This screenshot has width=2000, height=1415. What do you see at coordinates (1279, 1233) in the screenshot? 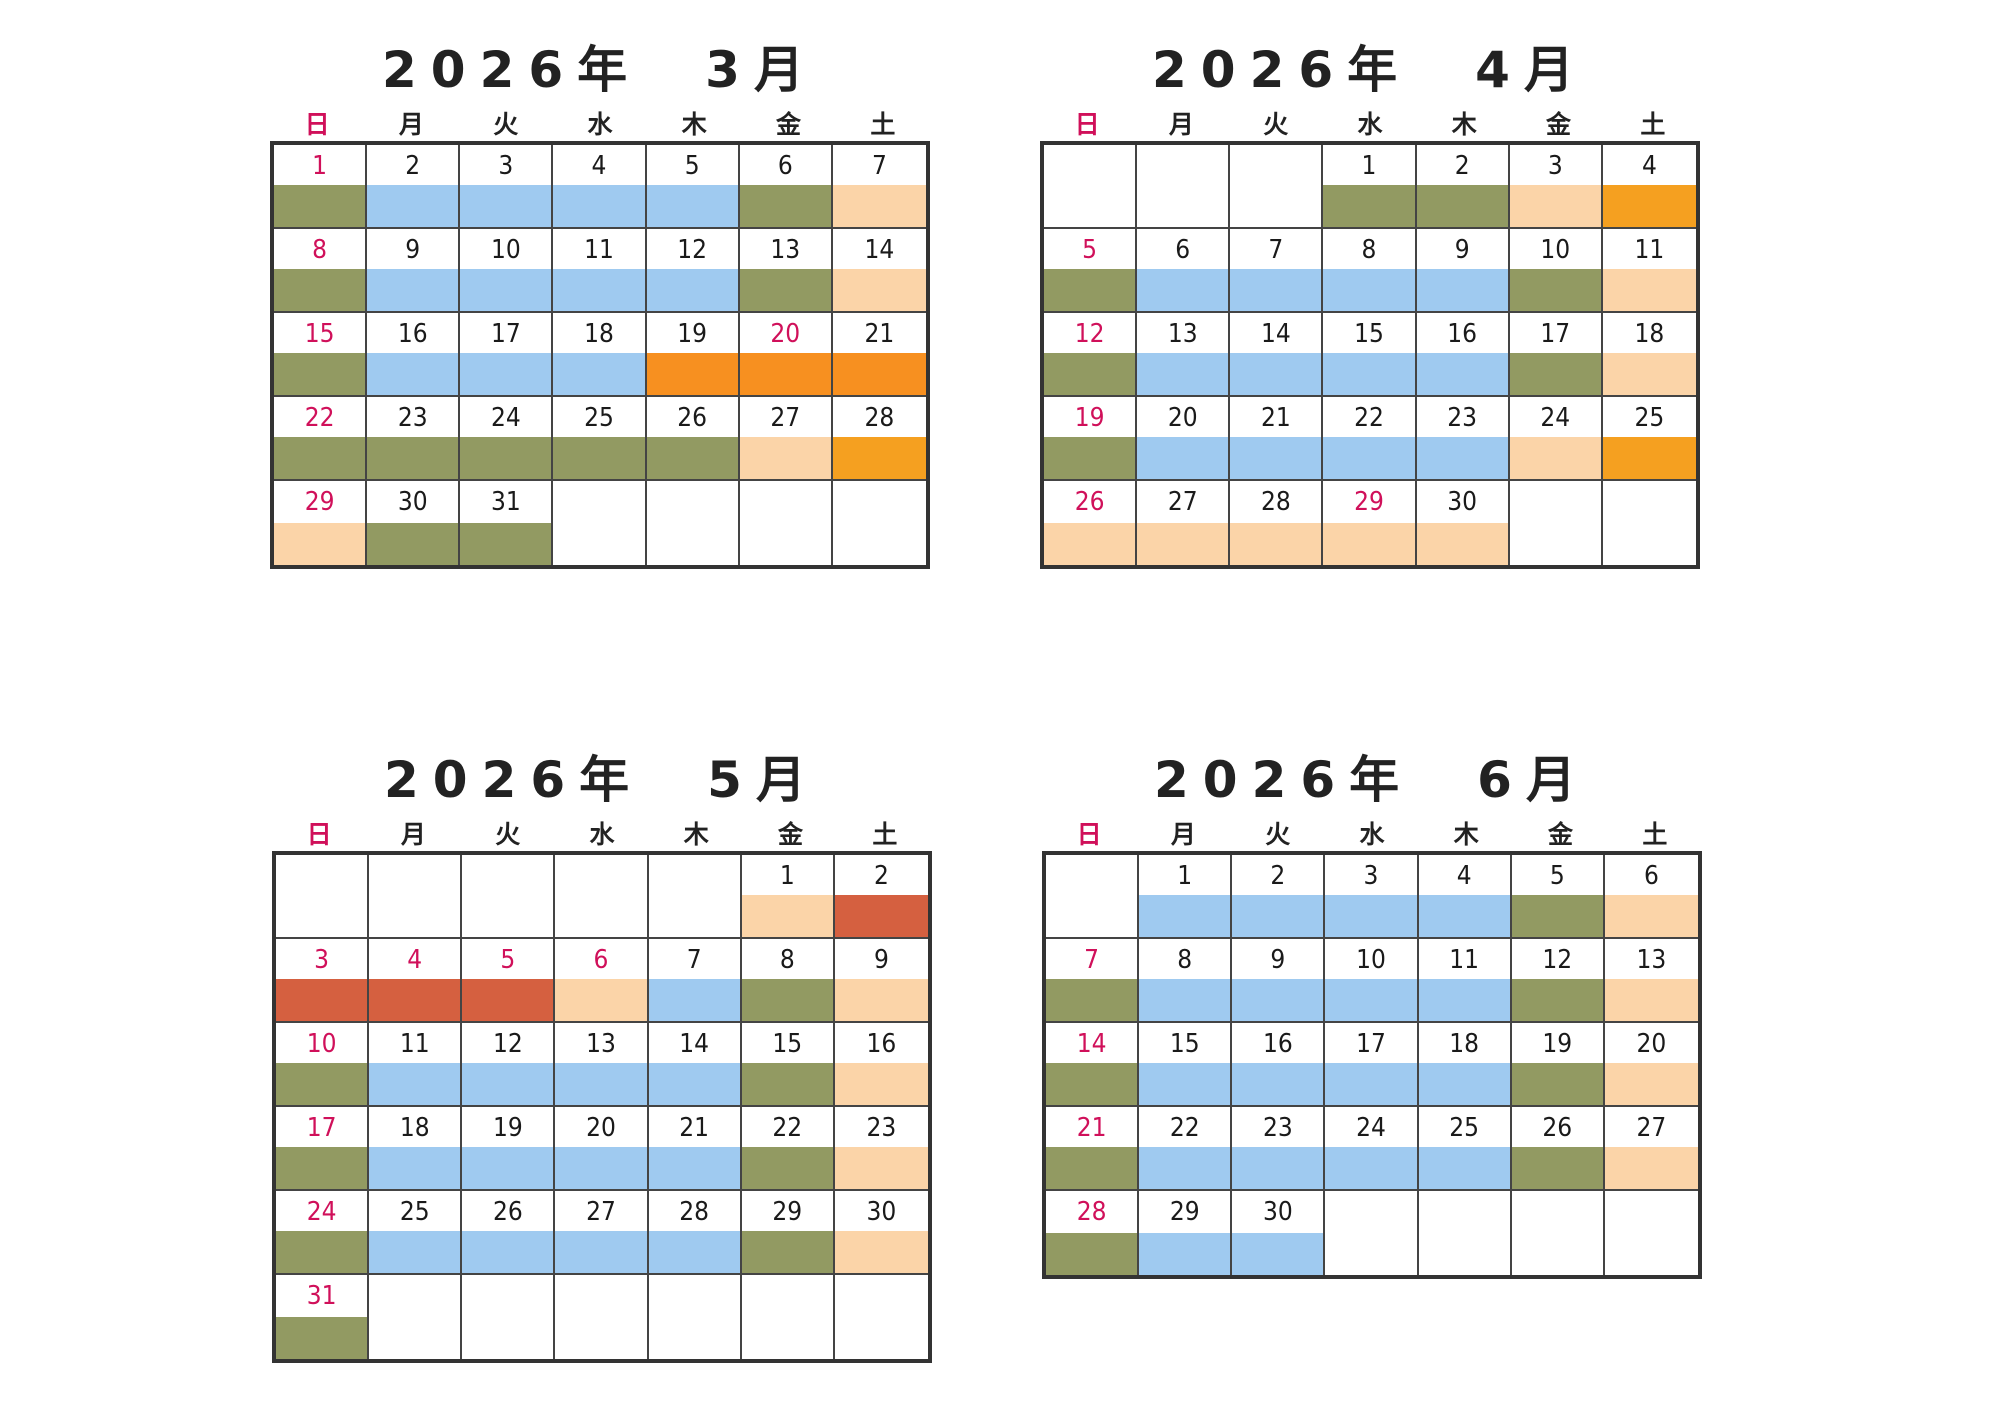
I see `day-cell: 30` at bounding box center [1279, 1233].